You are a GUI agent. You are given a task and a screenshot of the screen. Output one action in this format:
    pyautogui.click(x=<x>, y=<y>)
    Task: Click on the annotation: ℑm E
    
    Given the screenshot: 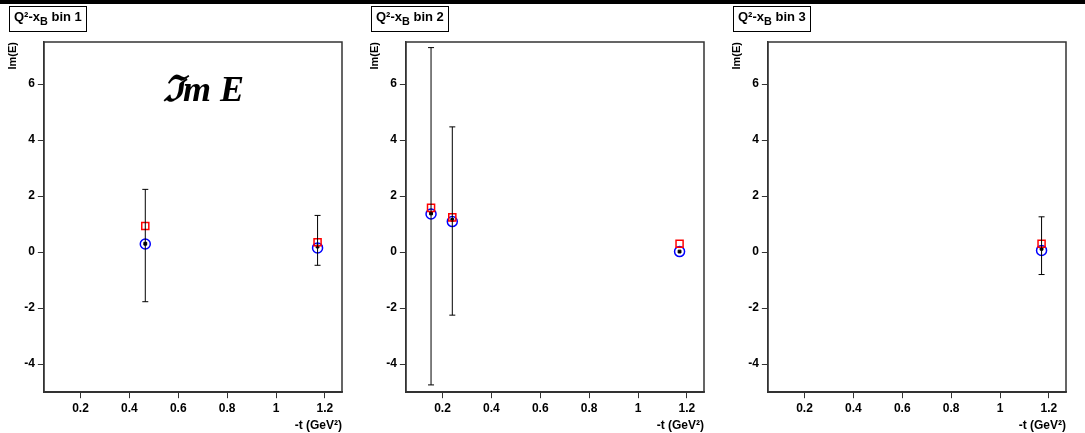 What is the action you would take?
    pyautogui.click(x=204, y=89)
    